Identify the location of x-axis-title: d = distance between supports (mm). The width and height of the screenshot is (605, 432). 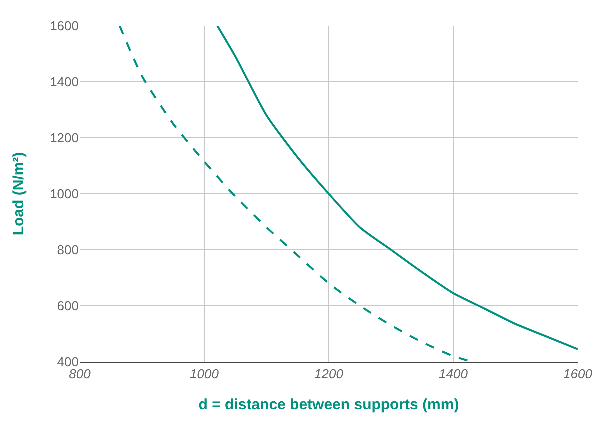
(329, 405).